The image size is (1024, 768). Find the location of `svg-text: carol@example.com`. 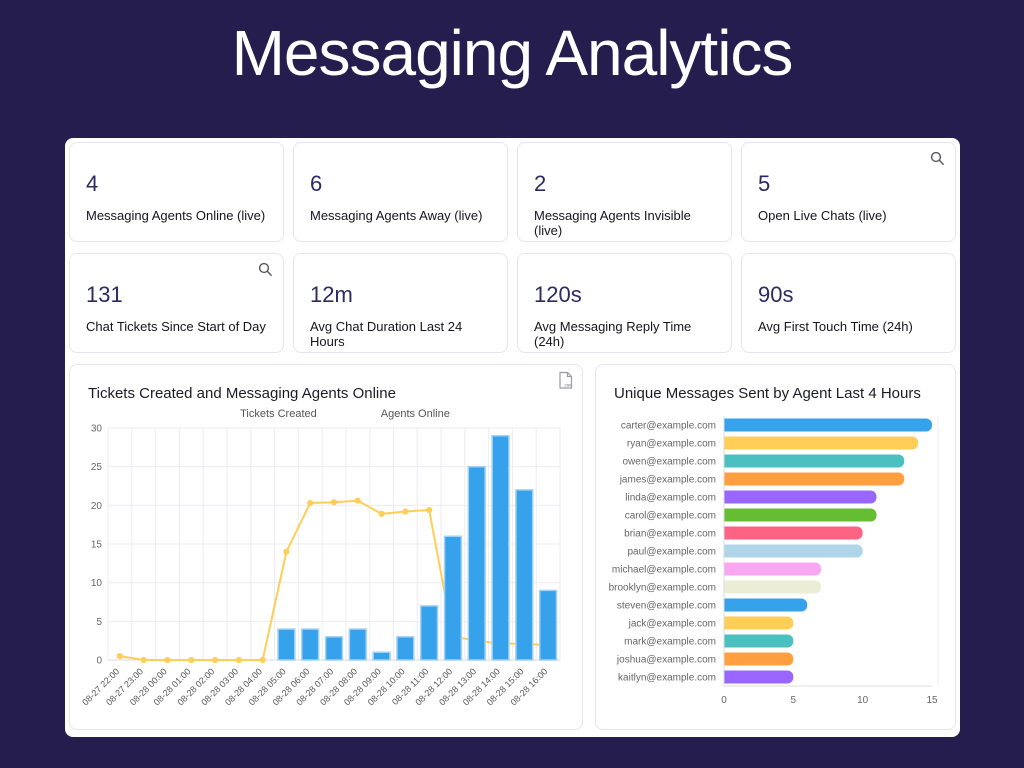

svg-text: carol@example.com is located at coordinates (670, 516).